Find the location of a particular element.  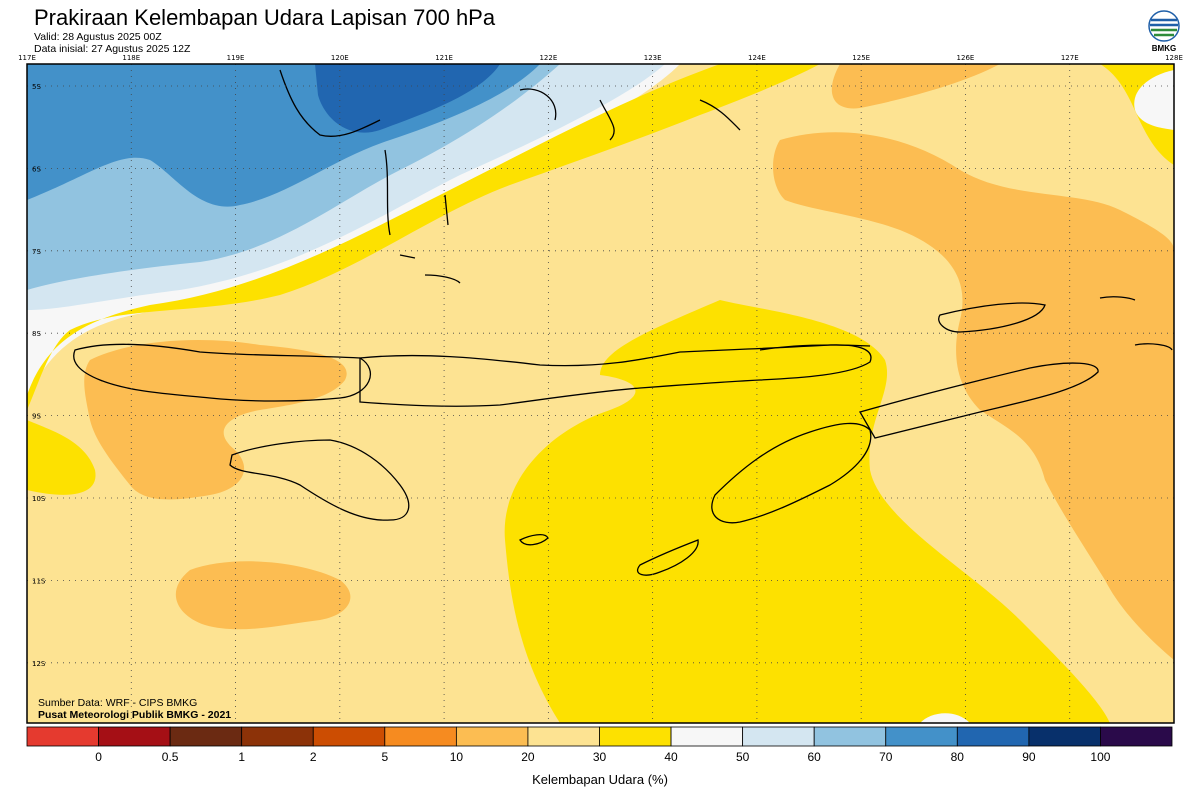

logo-label: BMKG is located at coordinates (1164, 48).